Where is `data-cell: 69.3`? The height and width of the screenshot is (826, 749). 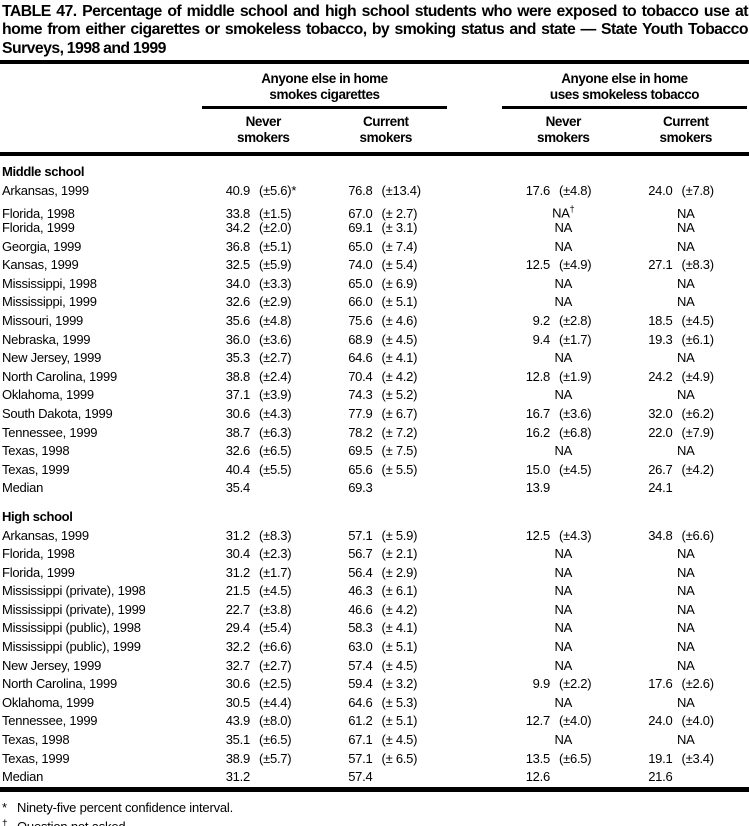 data-cell: 69.3 is located at coordinates (386, 488).